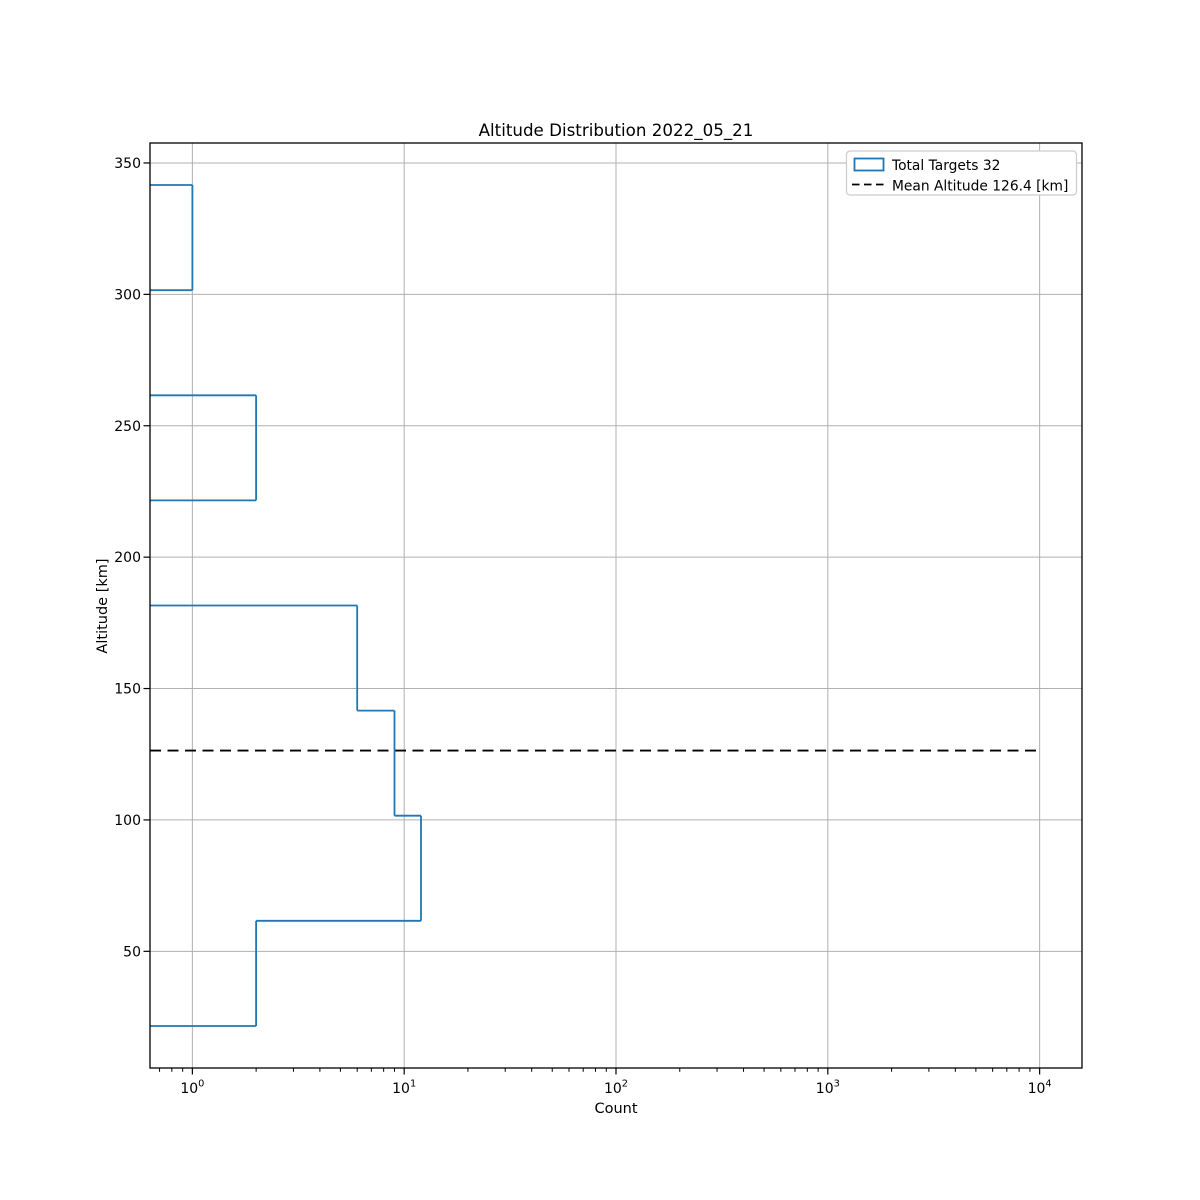  Describe the element at coordinates (616, 130) in the screenshot. I see `chart-title: Altitude Distribution 2022_05_21` at that location.